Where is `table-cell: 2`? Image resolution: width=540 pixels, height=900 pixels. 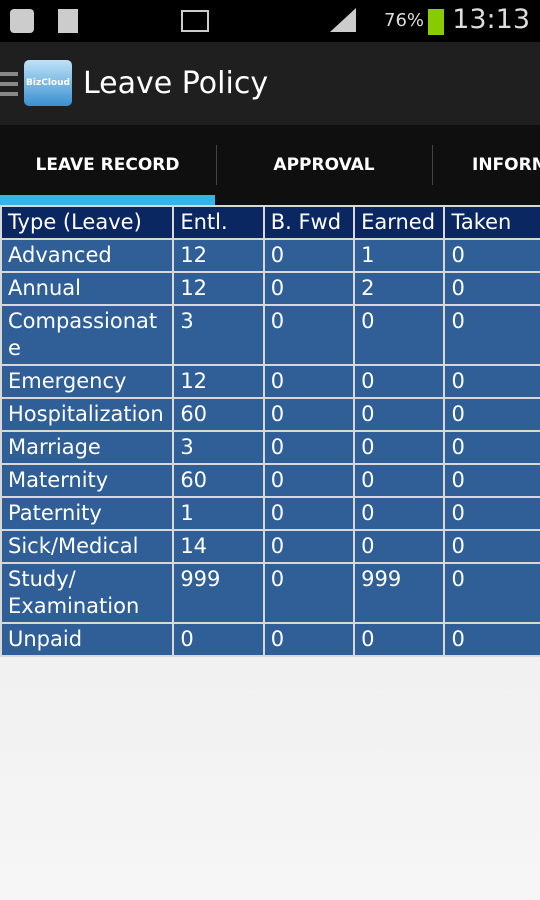
table-cell: 2 is located at coordinates (399, 288).